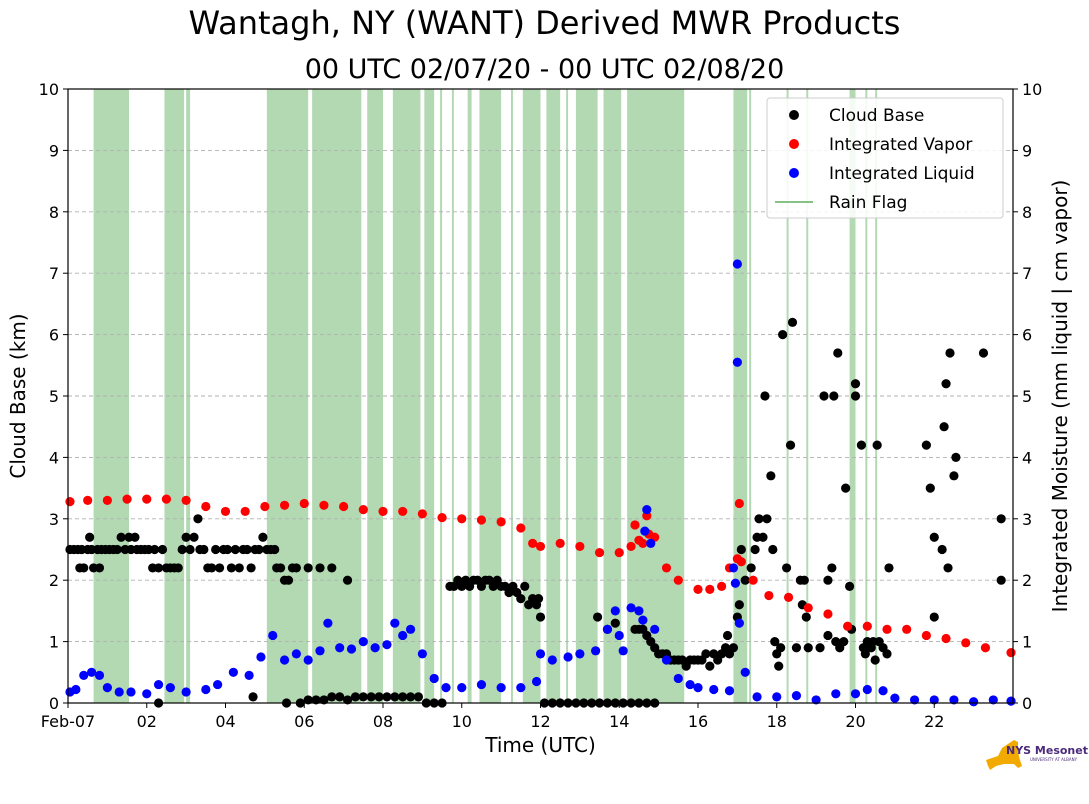 This screenshot has height=804, width=1089. Describe the element at coordinates (304, 721) in the screenshot. I see `x-tick-label-3: 06` at that location.